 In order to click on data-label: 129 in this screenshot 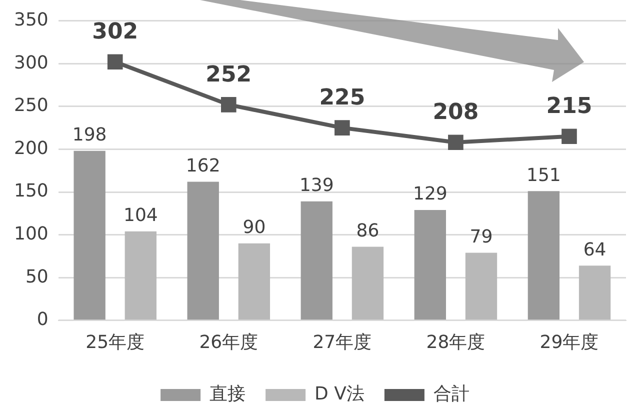, I will do `click(430, 194)`.